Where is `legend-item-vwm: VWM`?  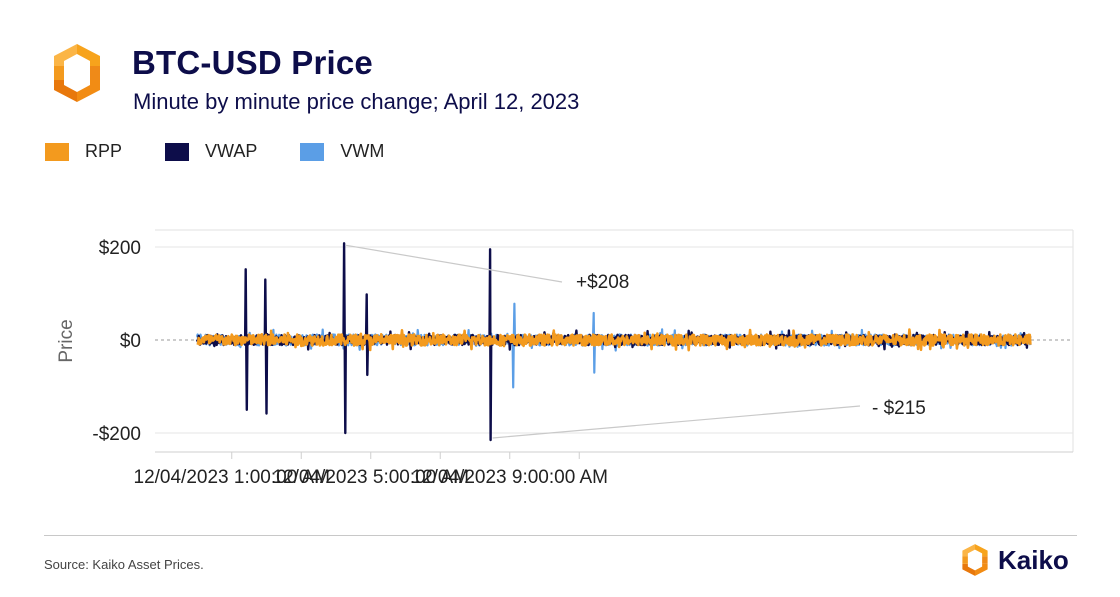
legend-item-vwm: VWM is located at coordinates (342, 151).